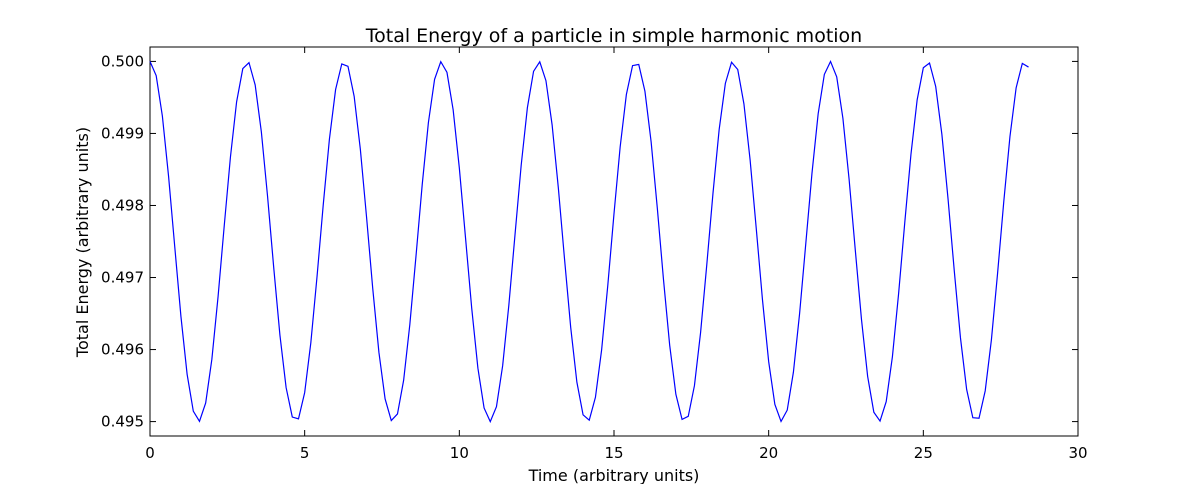  I want to click on x-tick-label: 20, so click(768, 453).